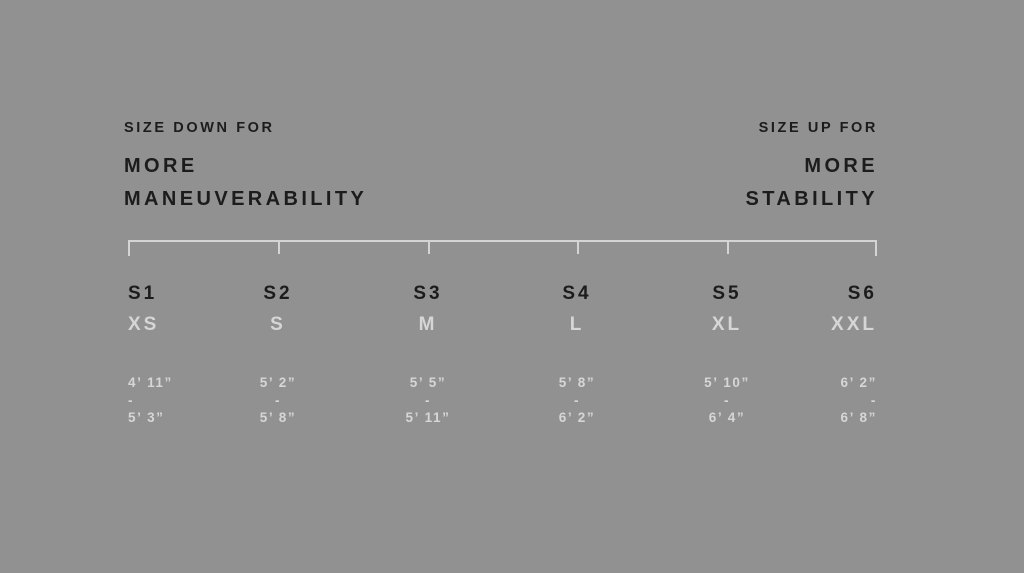  What do you see at coordinates (854, 324) in the screenshot?
I see `size-letter: XXL` at bounding box center [854, 324].